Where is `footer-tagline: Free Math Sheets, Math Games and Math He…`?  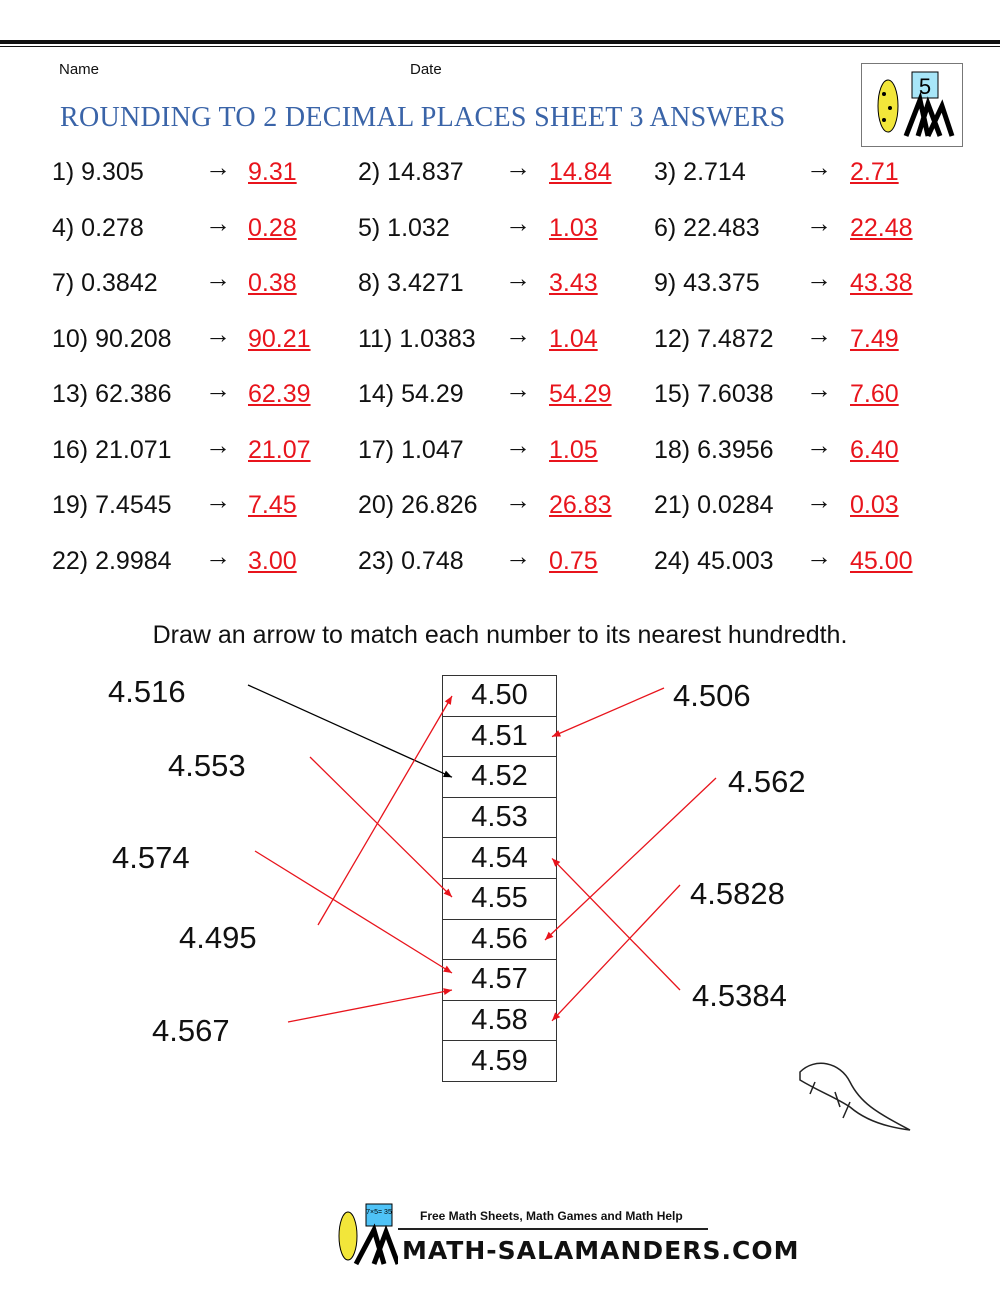 footer-tagline: Free Math Sheets, Math Games and Math He… is located at coordinates (551, 1216).